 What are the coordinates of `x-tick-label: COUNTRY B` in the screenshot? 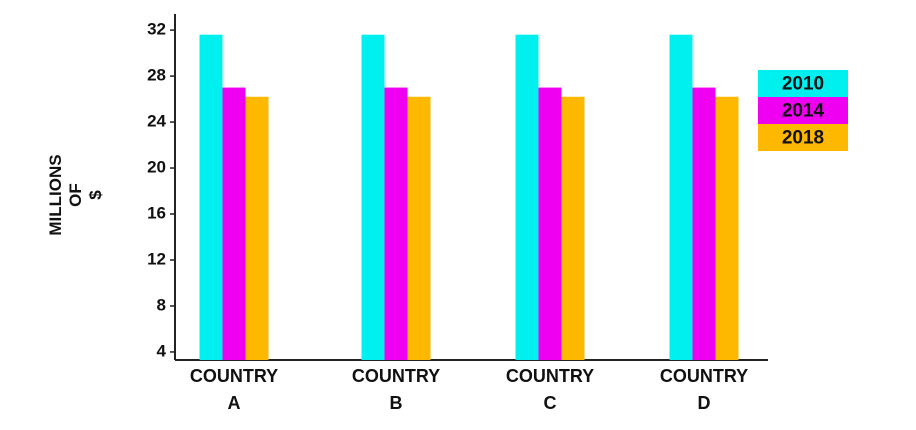 It's located at (396, 389).